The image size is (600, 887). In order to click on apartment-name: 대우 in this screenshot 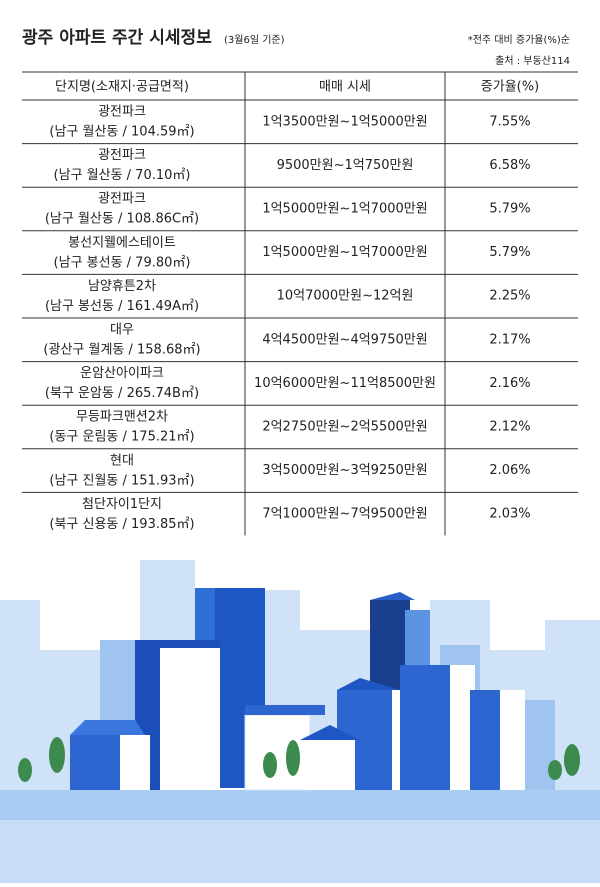, I will do `click(122, 330)`.